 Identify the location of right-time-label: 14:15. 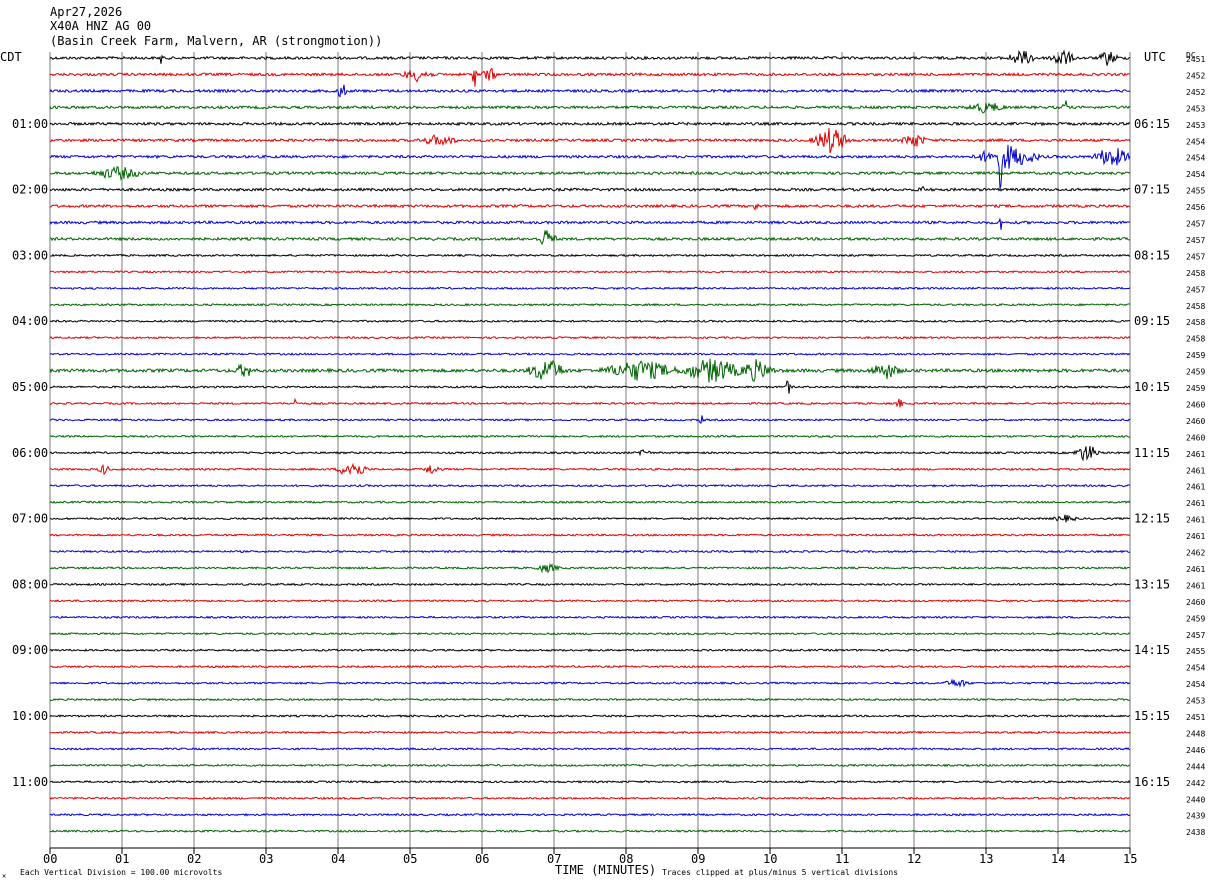
(1152, 650).